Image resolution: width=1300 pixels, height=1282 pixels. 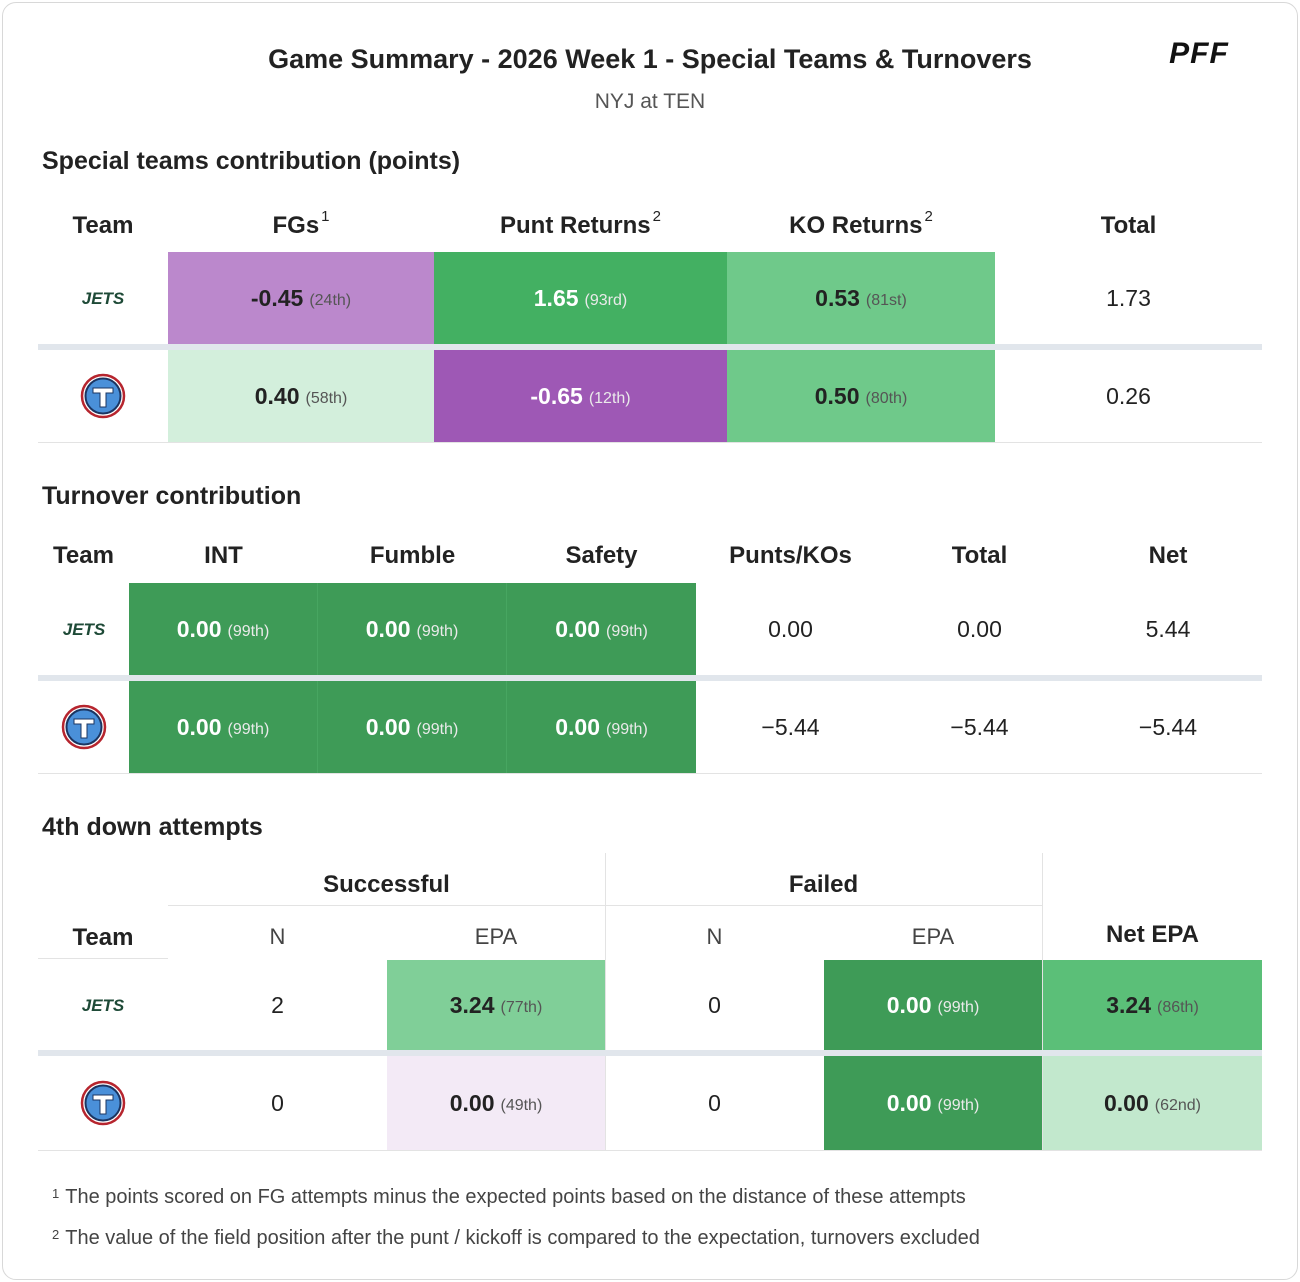 What do you see at coordinates (979, 628) in the screenshot?
I see `to-nyj-total: 0.00` at bounding box center [979, 628].